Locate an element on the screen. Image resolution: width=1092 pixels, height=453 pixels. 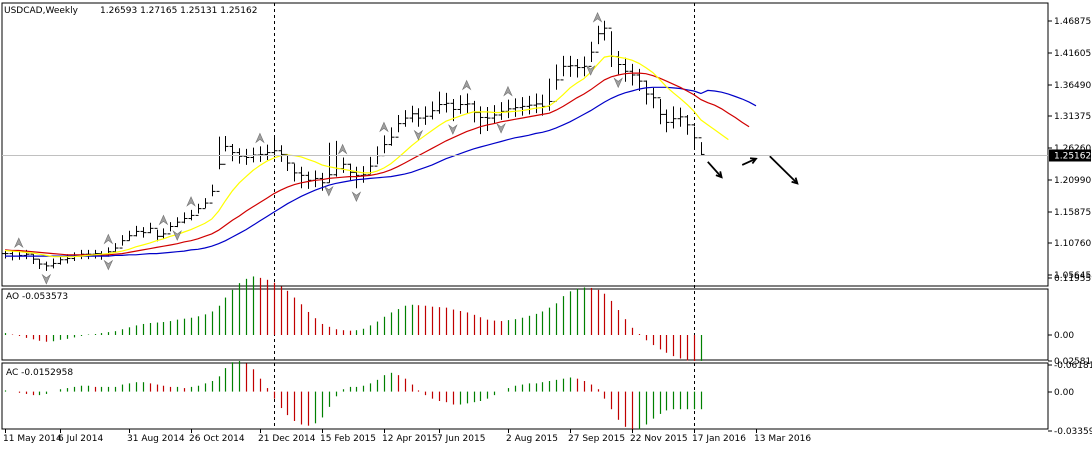
price-axis-label: 1.20990 is located at coordinates (1072, 181).